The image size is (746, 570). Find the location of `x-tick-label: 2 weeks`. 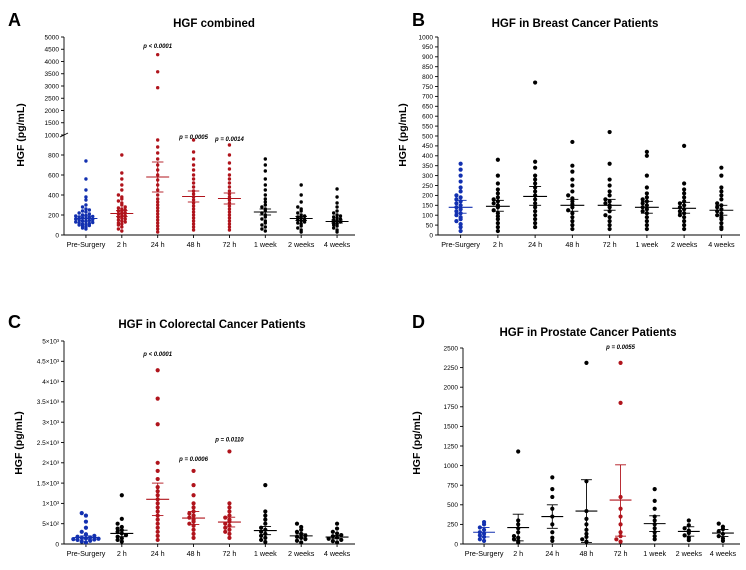

x-tick-label: 2 weeks is located at coordinates (301, 244).